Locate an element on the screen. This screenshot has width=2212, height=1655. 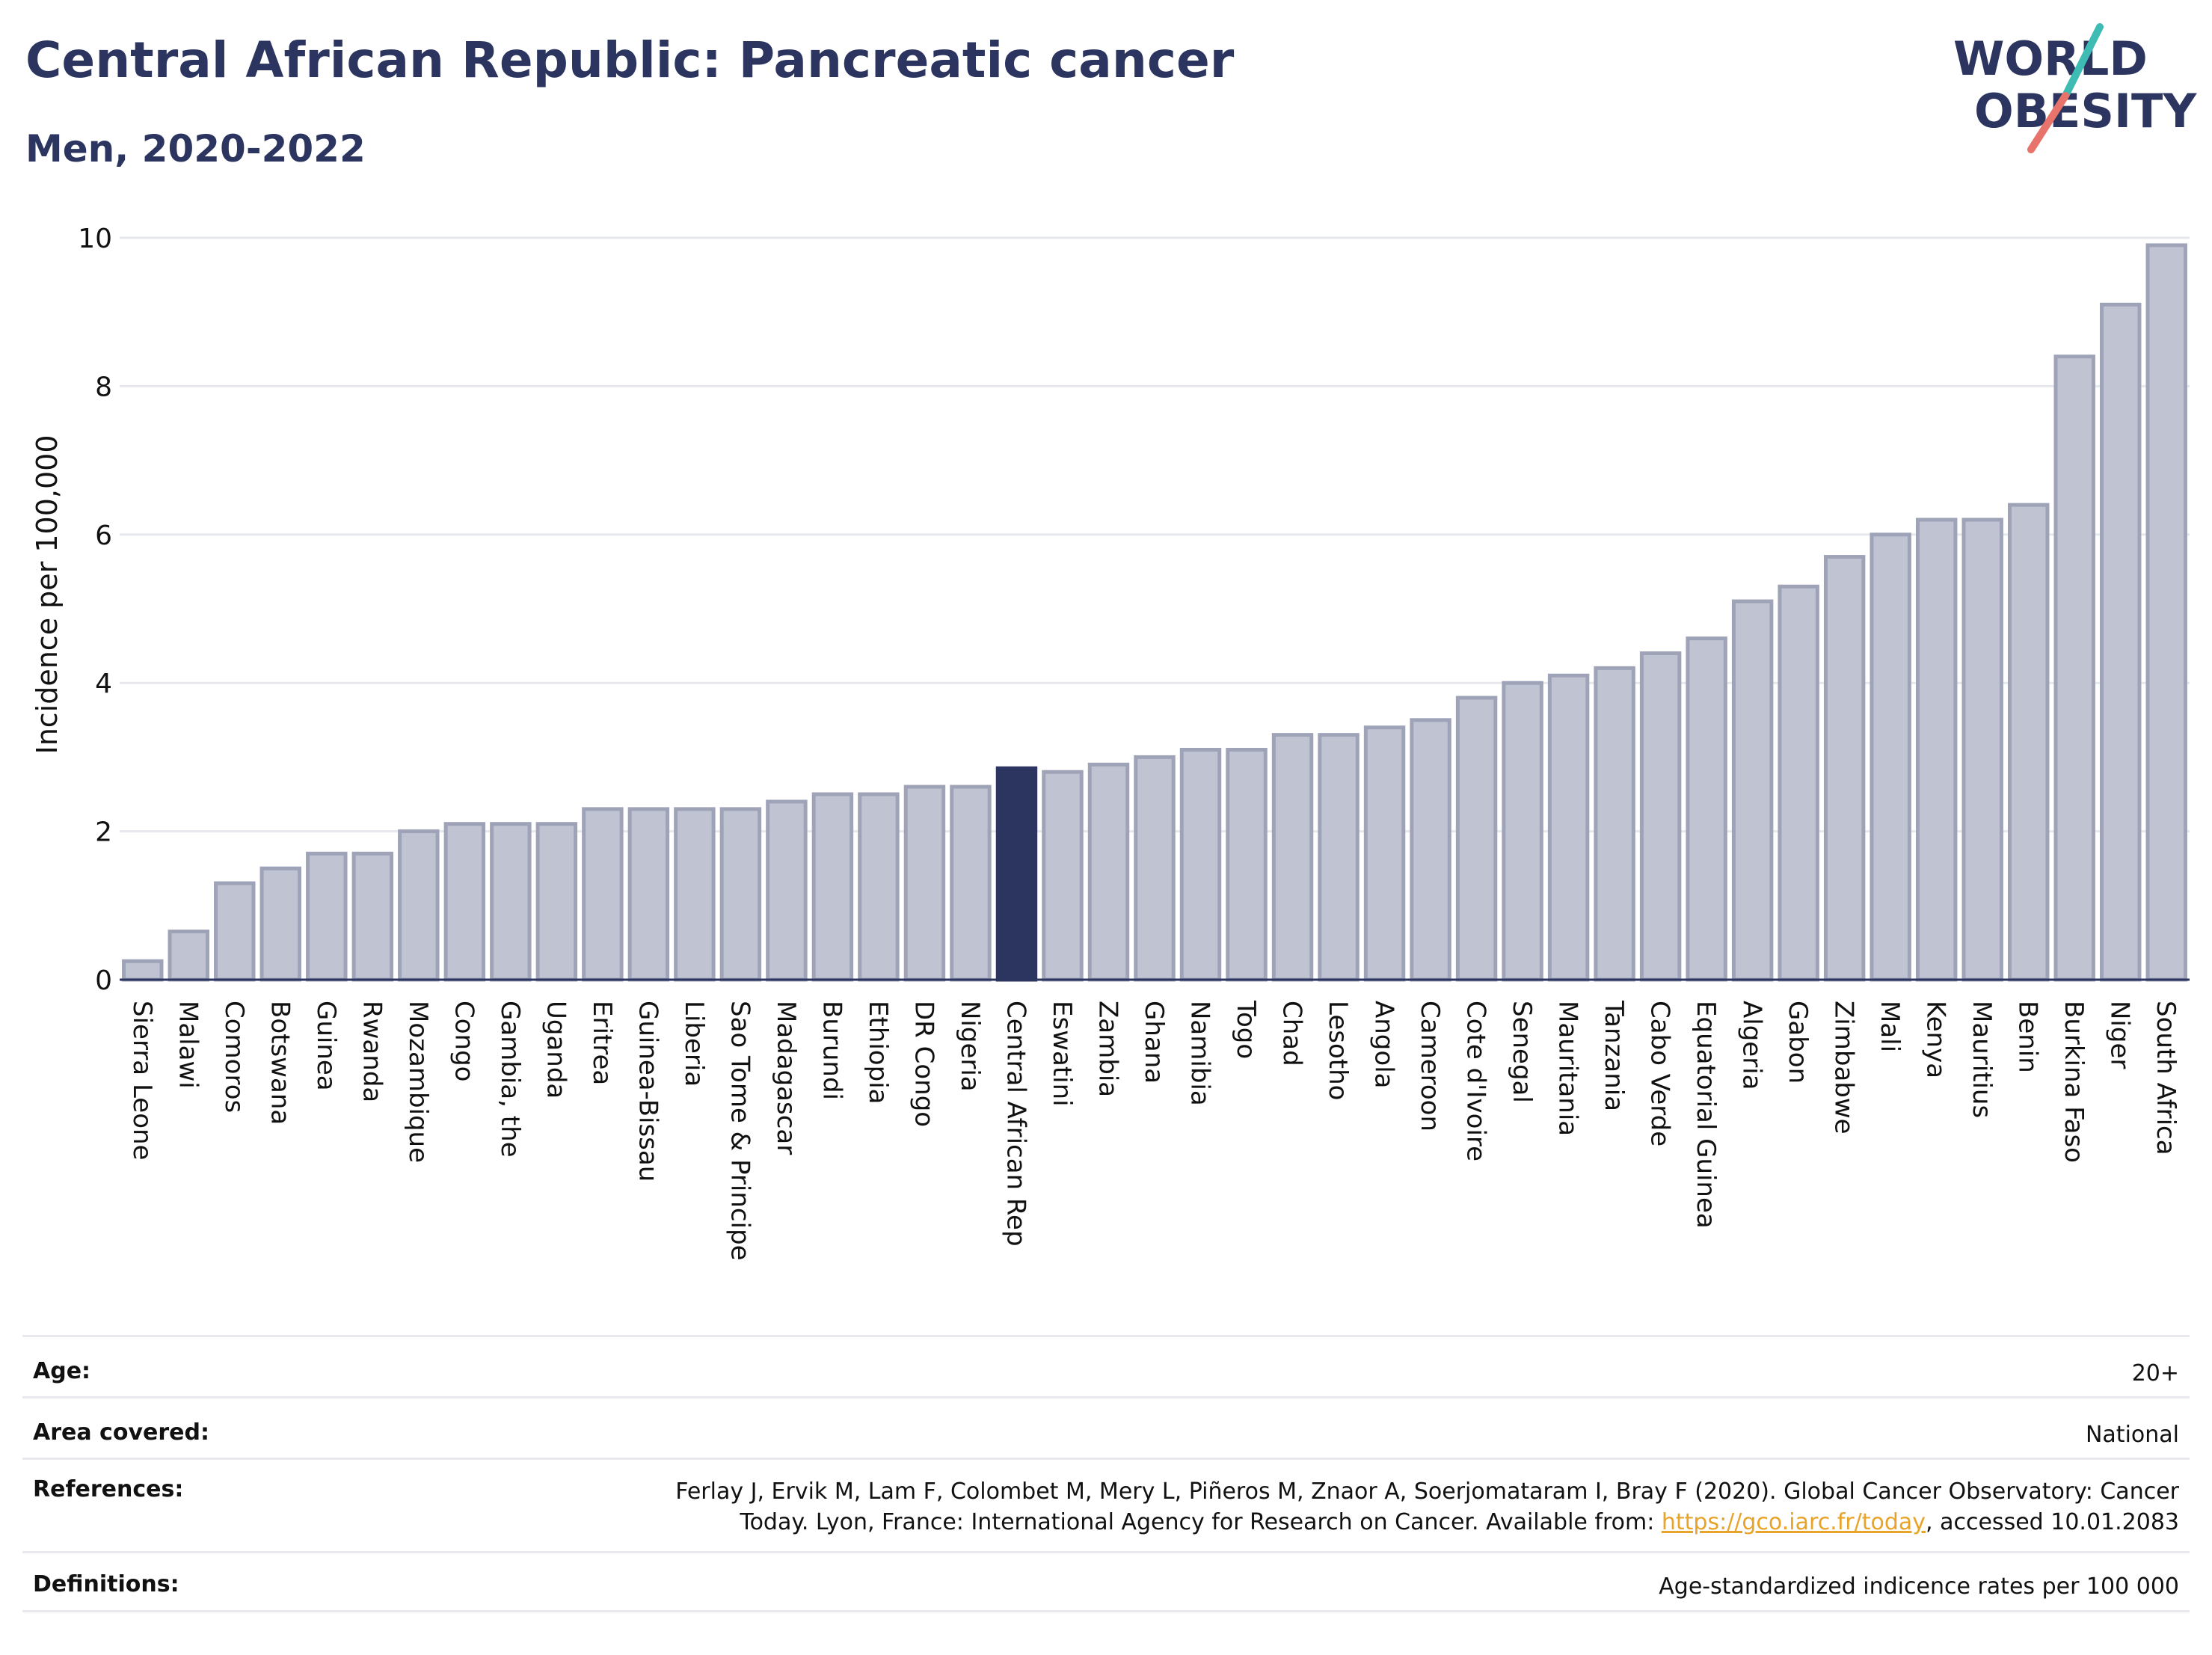
bar-gabon is located at coordinates (1798, 783).